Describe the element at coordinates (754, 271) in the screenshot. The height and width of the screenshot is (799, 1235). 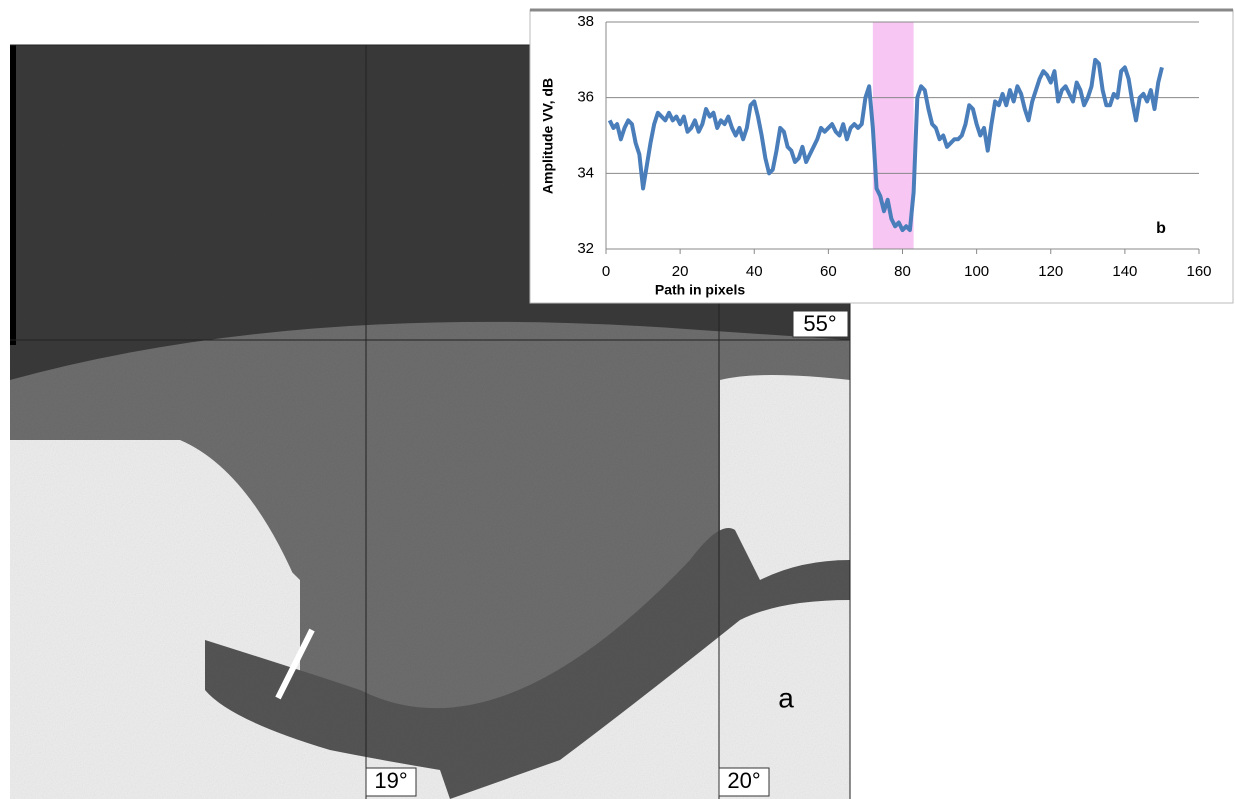
I see `x-tick-label: 40` at that location.